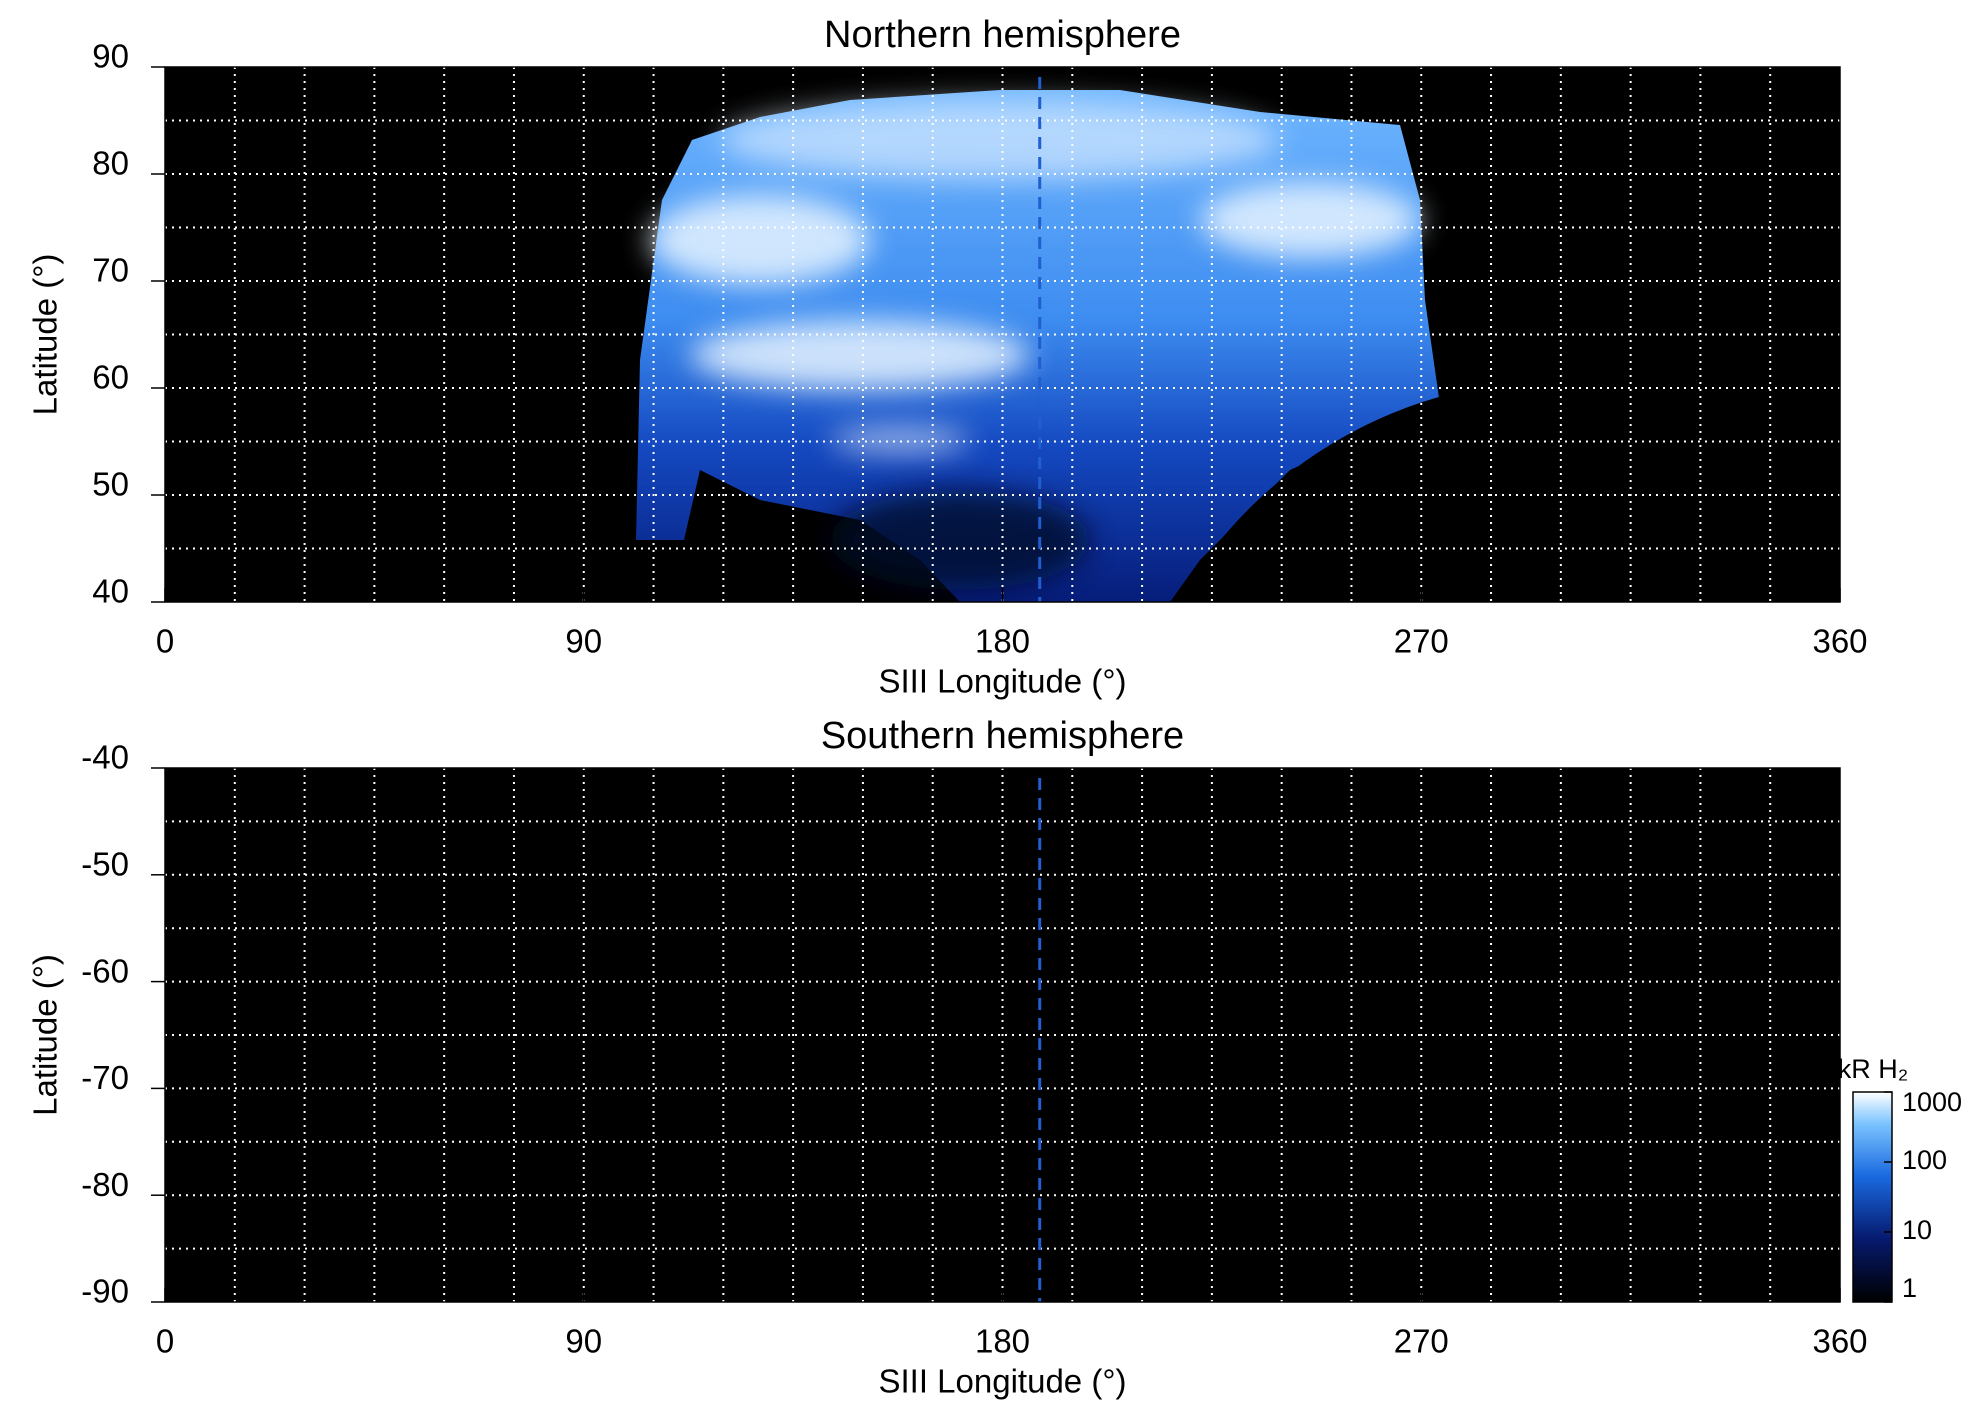  What do you see at coordinates (1909, 1288) in the screenshot?
I see `colorbar-tick-label: 1` at bounding box center [1909, 1288].